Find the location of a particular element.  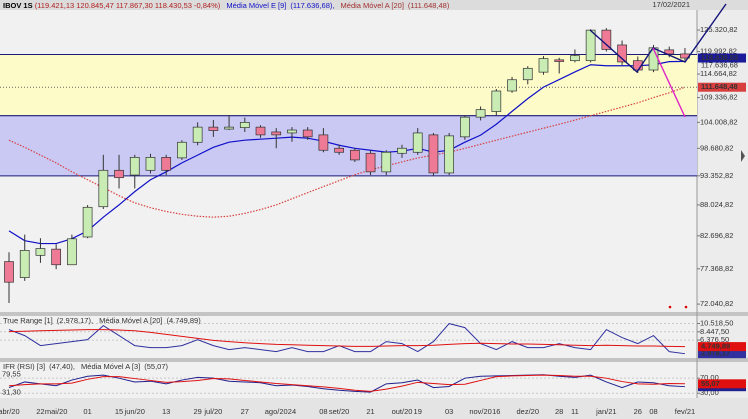

x-axis-bg is located at coordinates (374, 408).